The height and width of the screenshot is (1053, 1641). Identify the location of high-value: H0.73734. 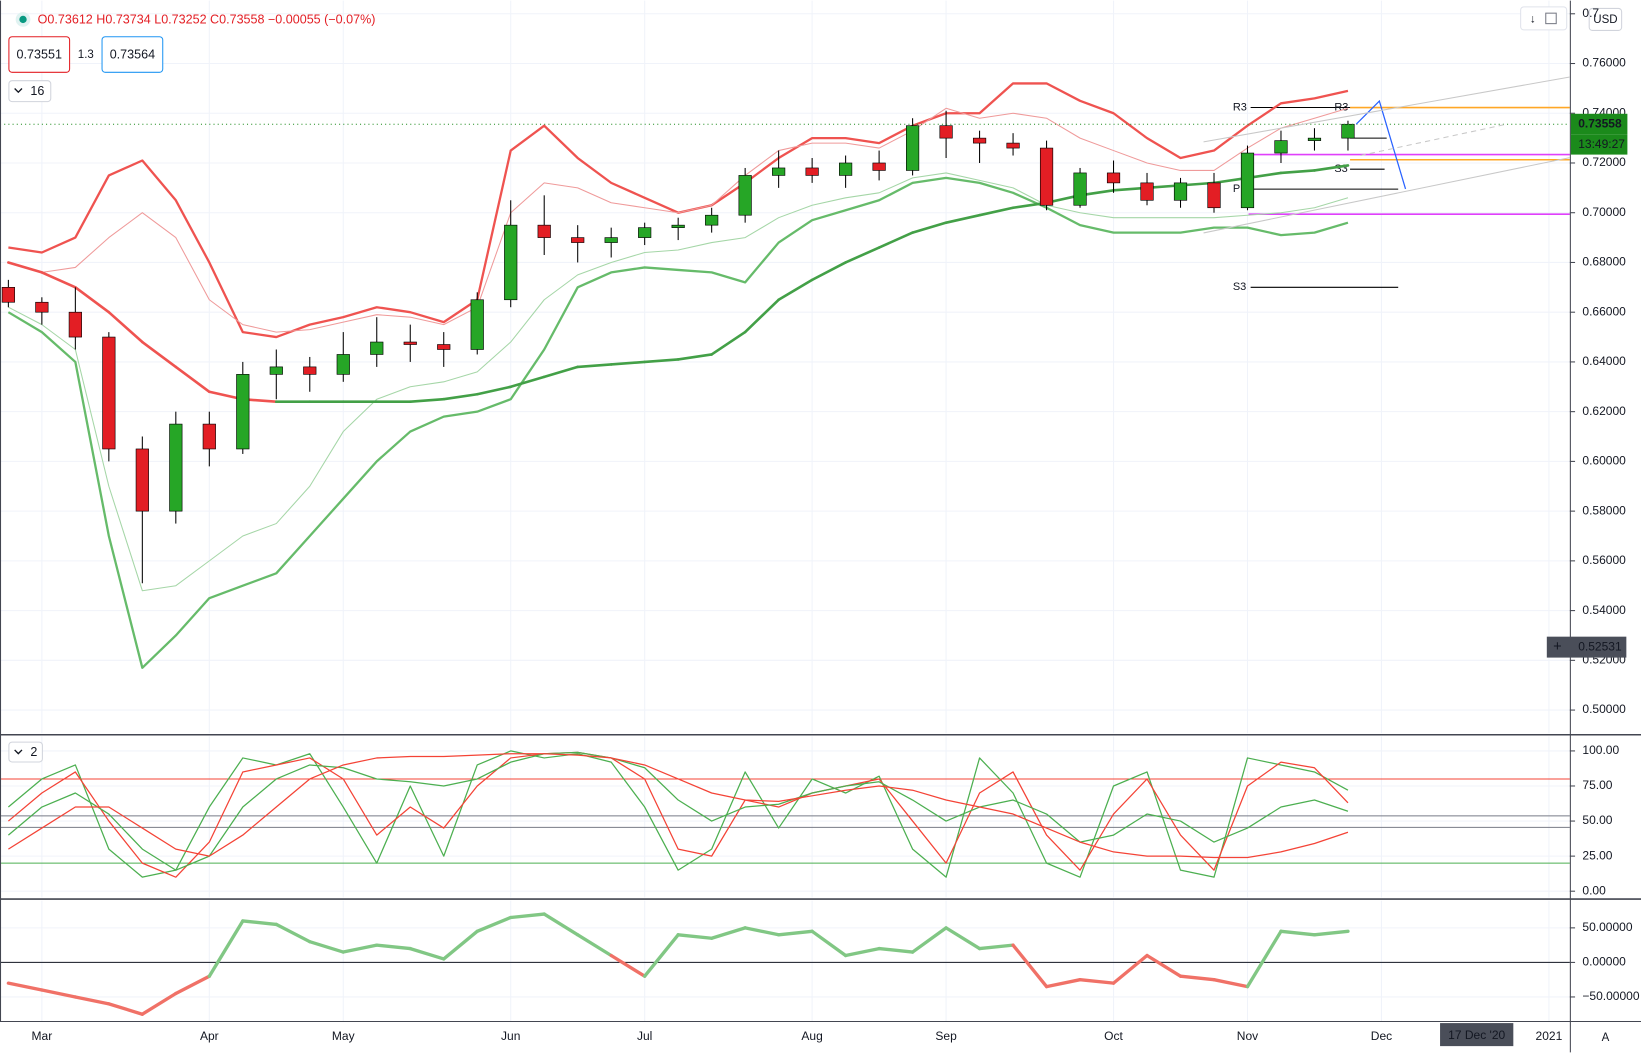
(123, 20).